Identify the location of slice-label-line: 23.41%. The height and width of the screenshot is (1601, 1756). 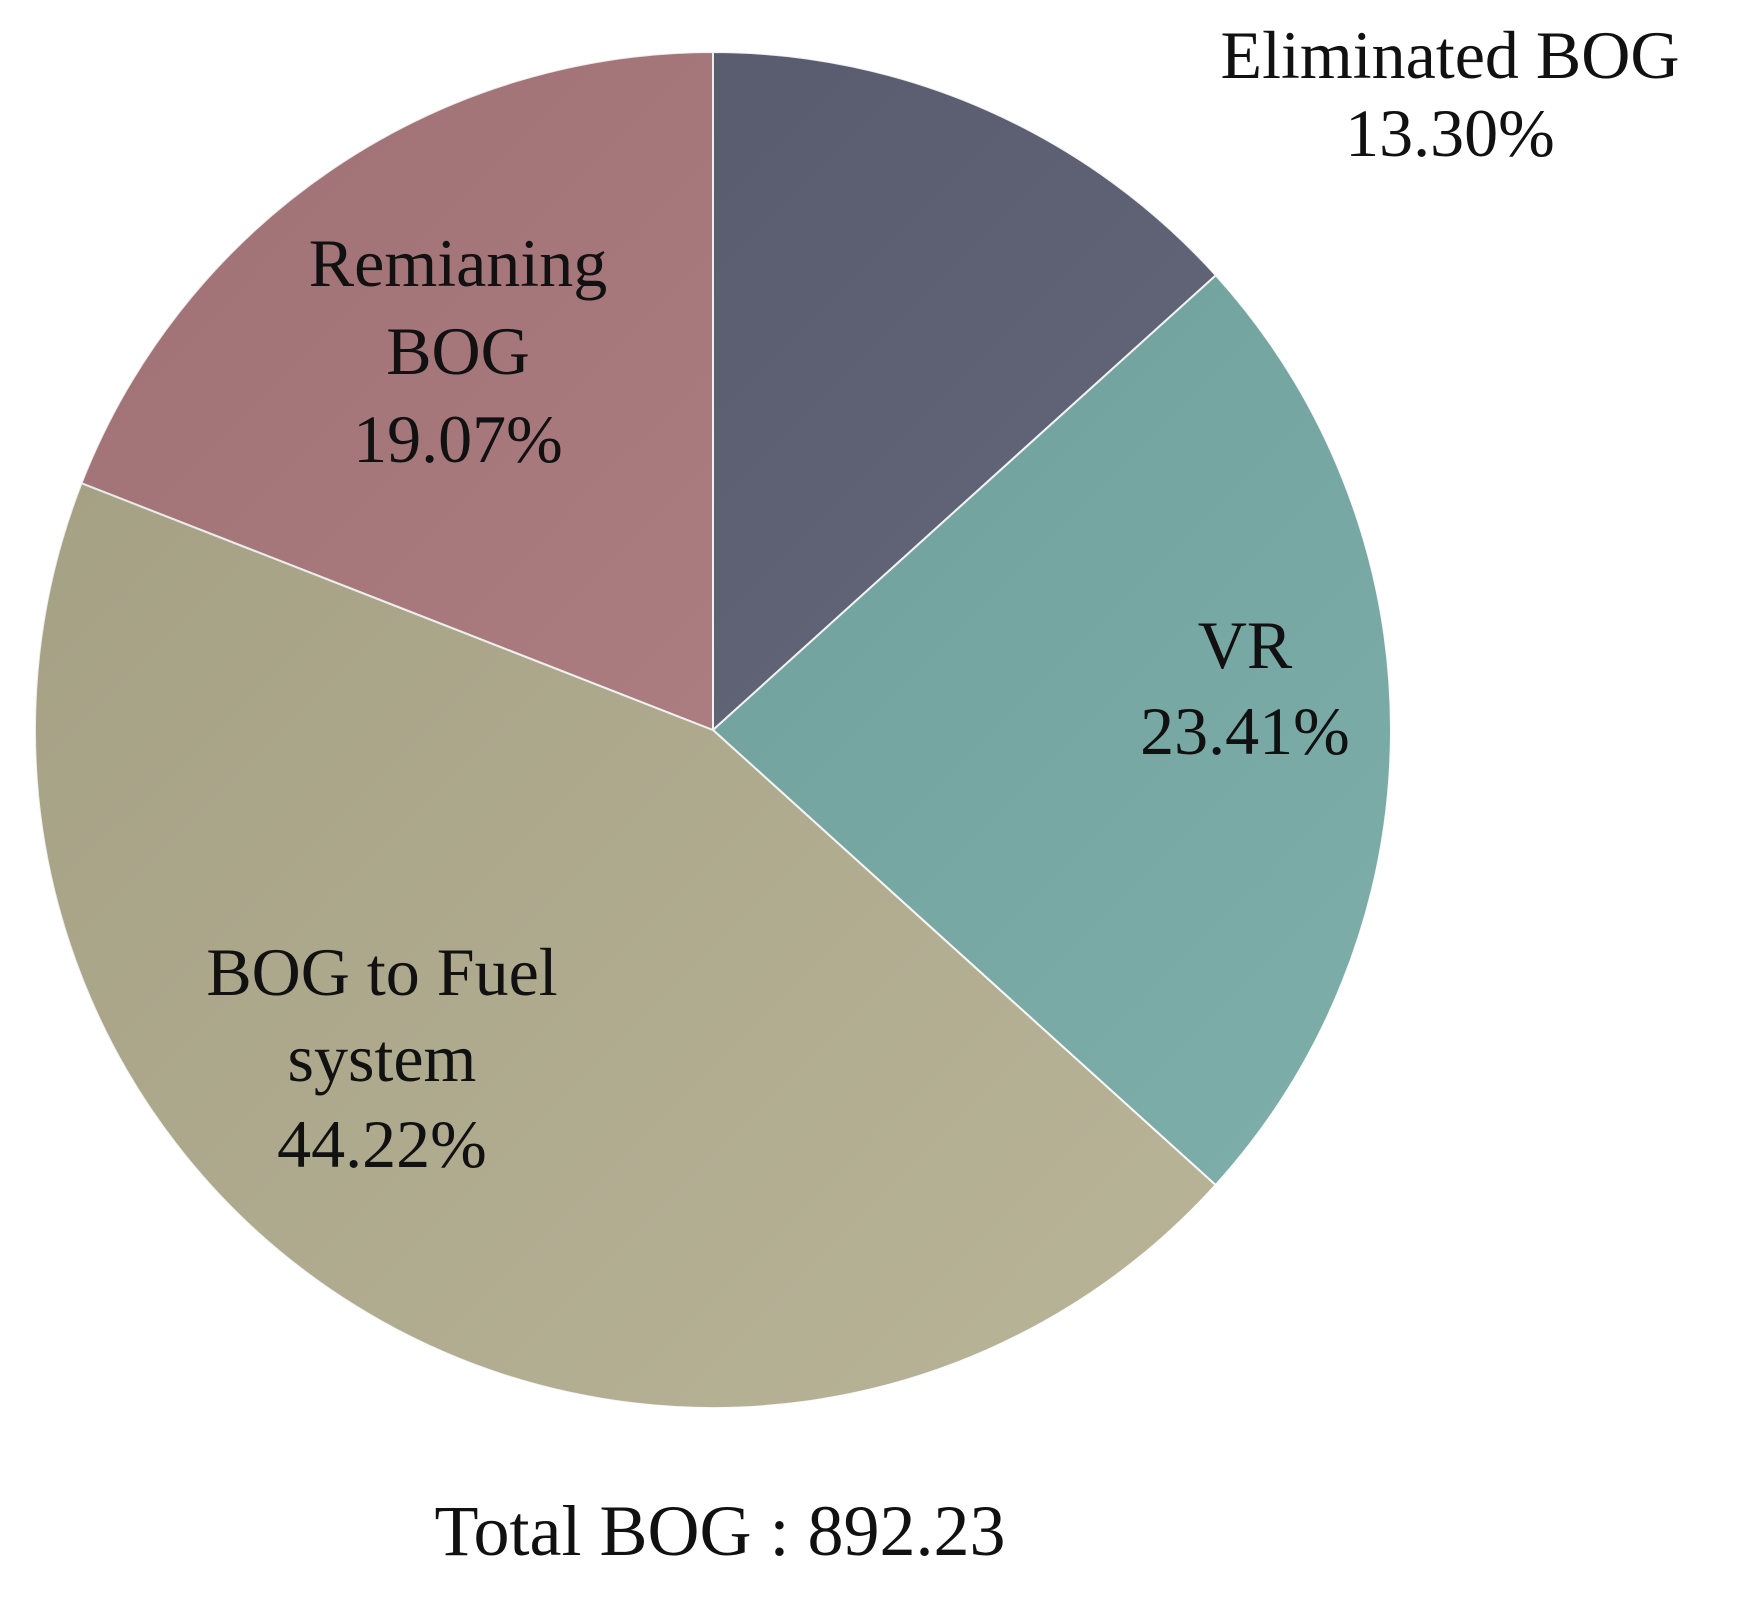
(1245, 731).